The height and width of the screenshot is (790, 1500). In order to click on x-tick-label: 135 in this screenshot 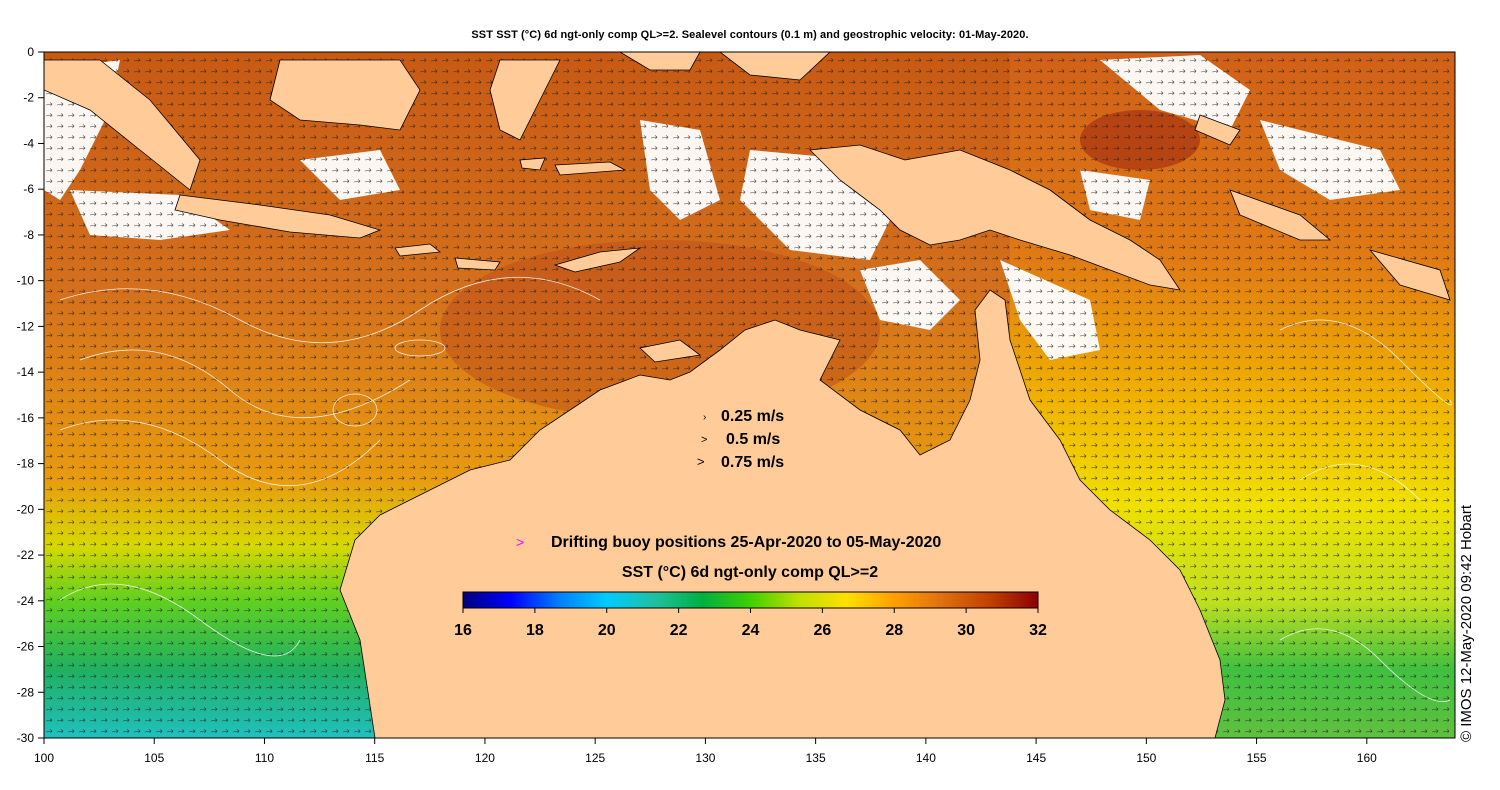, I will do `click(816, 758)`.